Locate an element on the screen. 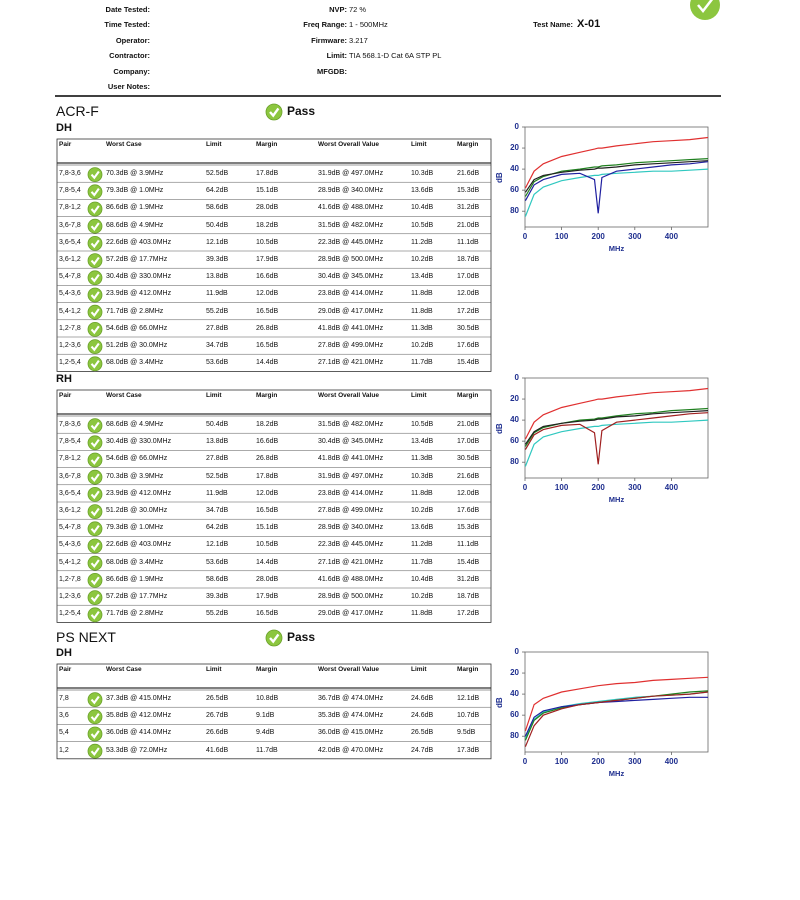 This screenshot has width=800, height=900. table-cell: 3,6-7,8 is located at coordinates (70, 225).